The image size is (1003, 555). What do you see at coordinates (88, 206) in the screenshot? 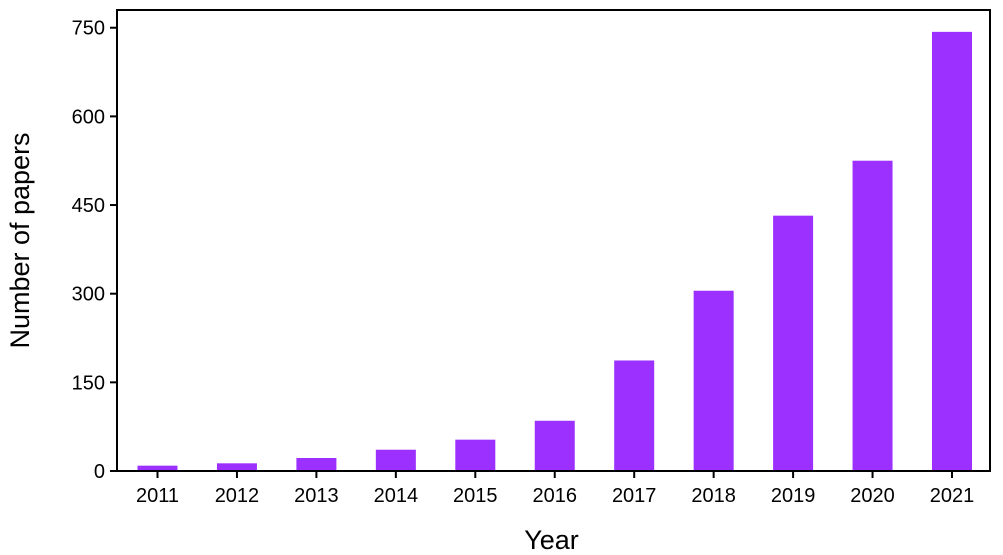
I see `y-tick-label: 450` at bounding box center [88, 206].